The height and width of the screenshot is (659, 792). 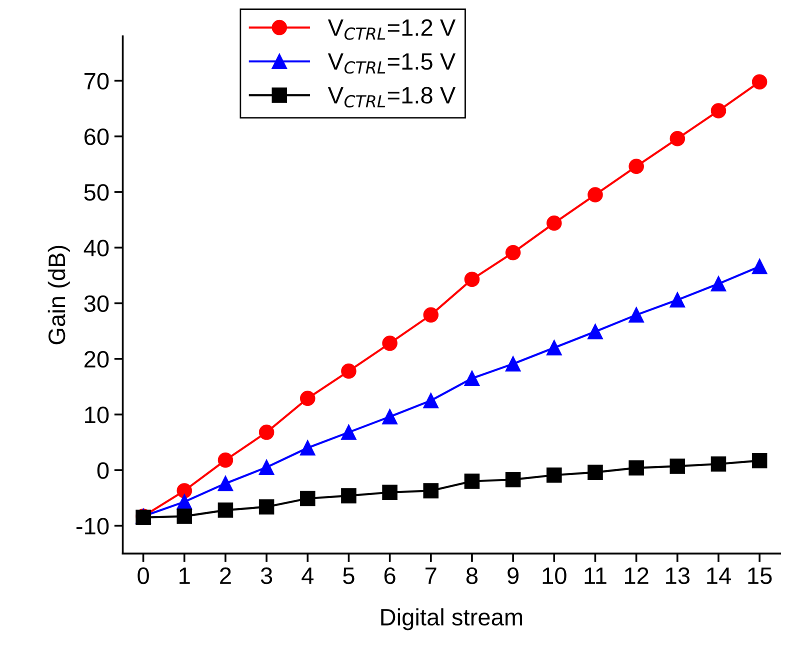 What do you see at coordinates (92, 526) in the screenshot?
I see `y-tick-label: -10` at bounding box center [92, 526].